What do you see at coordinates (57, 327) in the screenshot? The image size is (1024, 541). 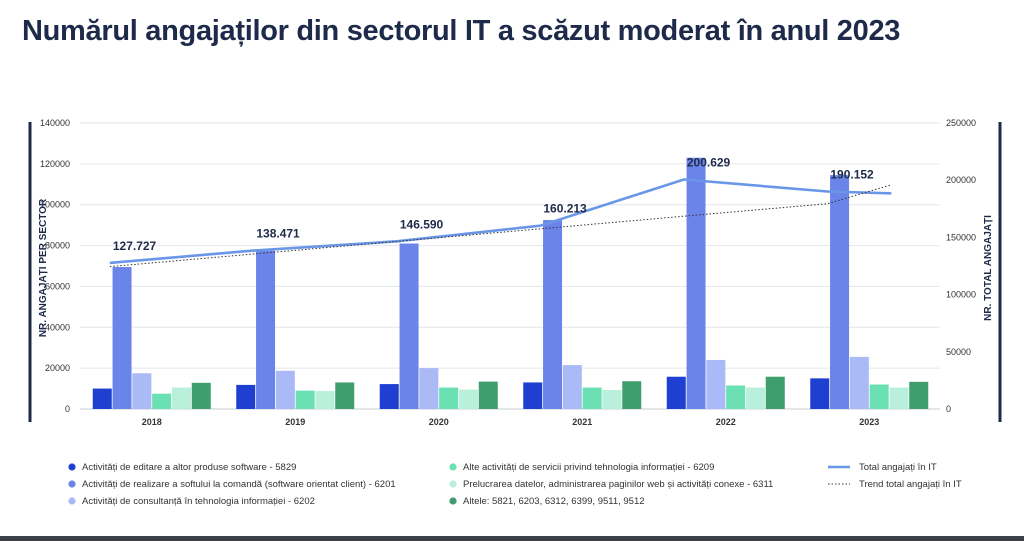 I see `left-tick-label: 40000` at bounding box center [57, 327].